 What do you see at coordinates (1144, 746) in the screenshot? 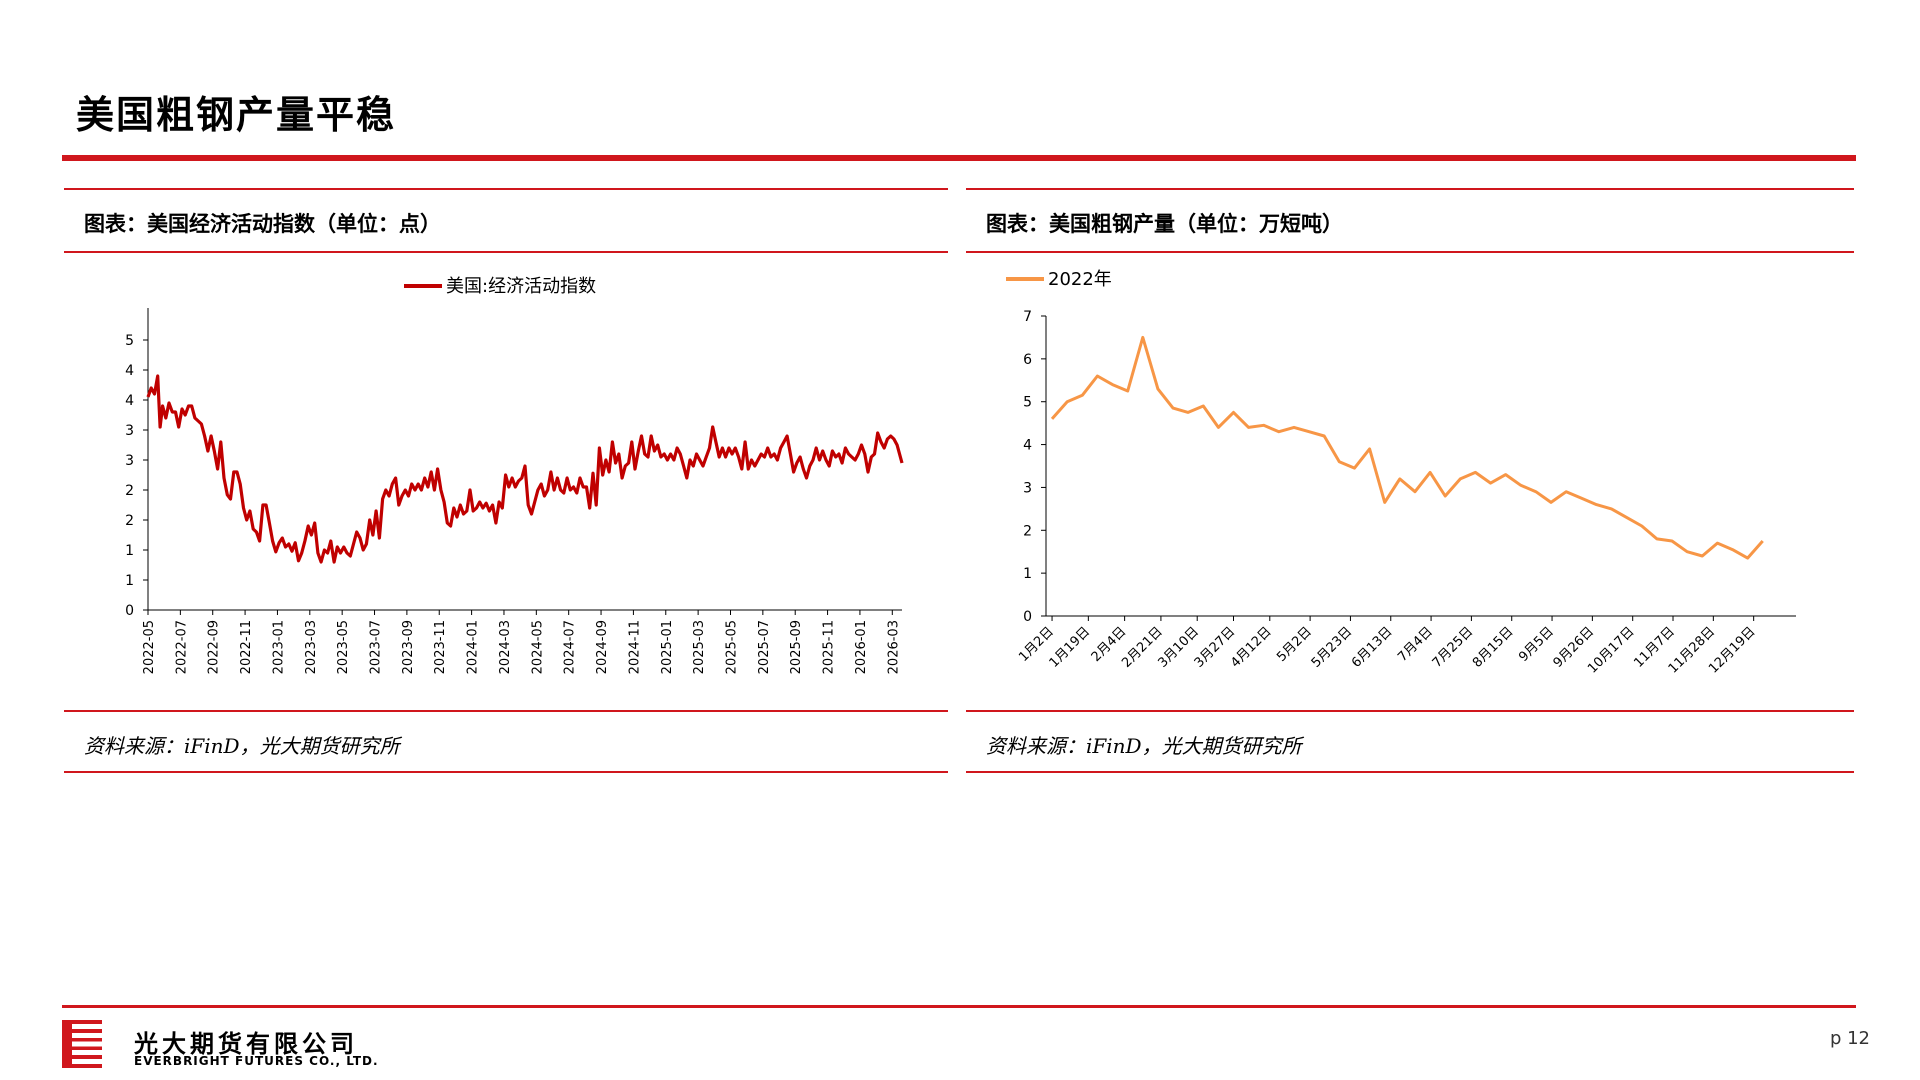
I see `source-note-steel: 资料来源：iFinD，光大期货研究所` at bounding box center [1144, 746].